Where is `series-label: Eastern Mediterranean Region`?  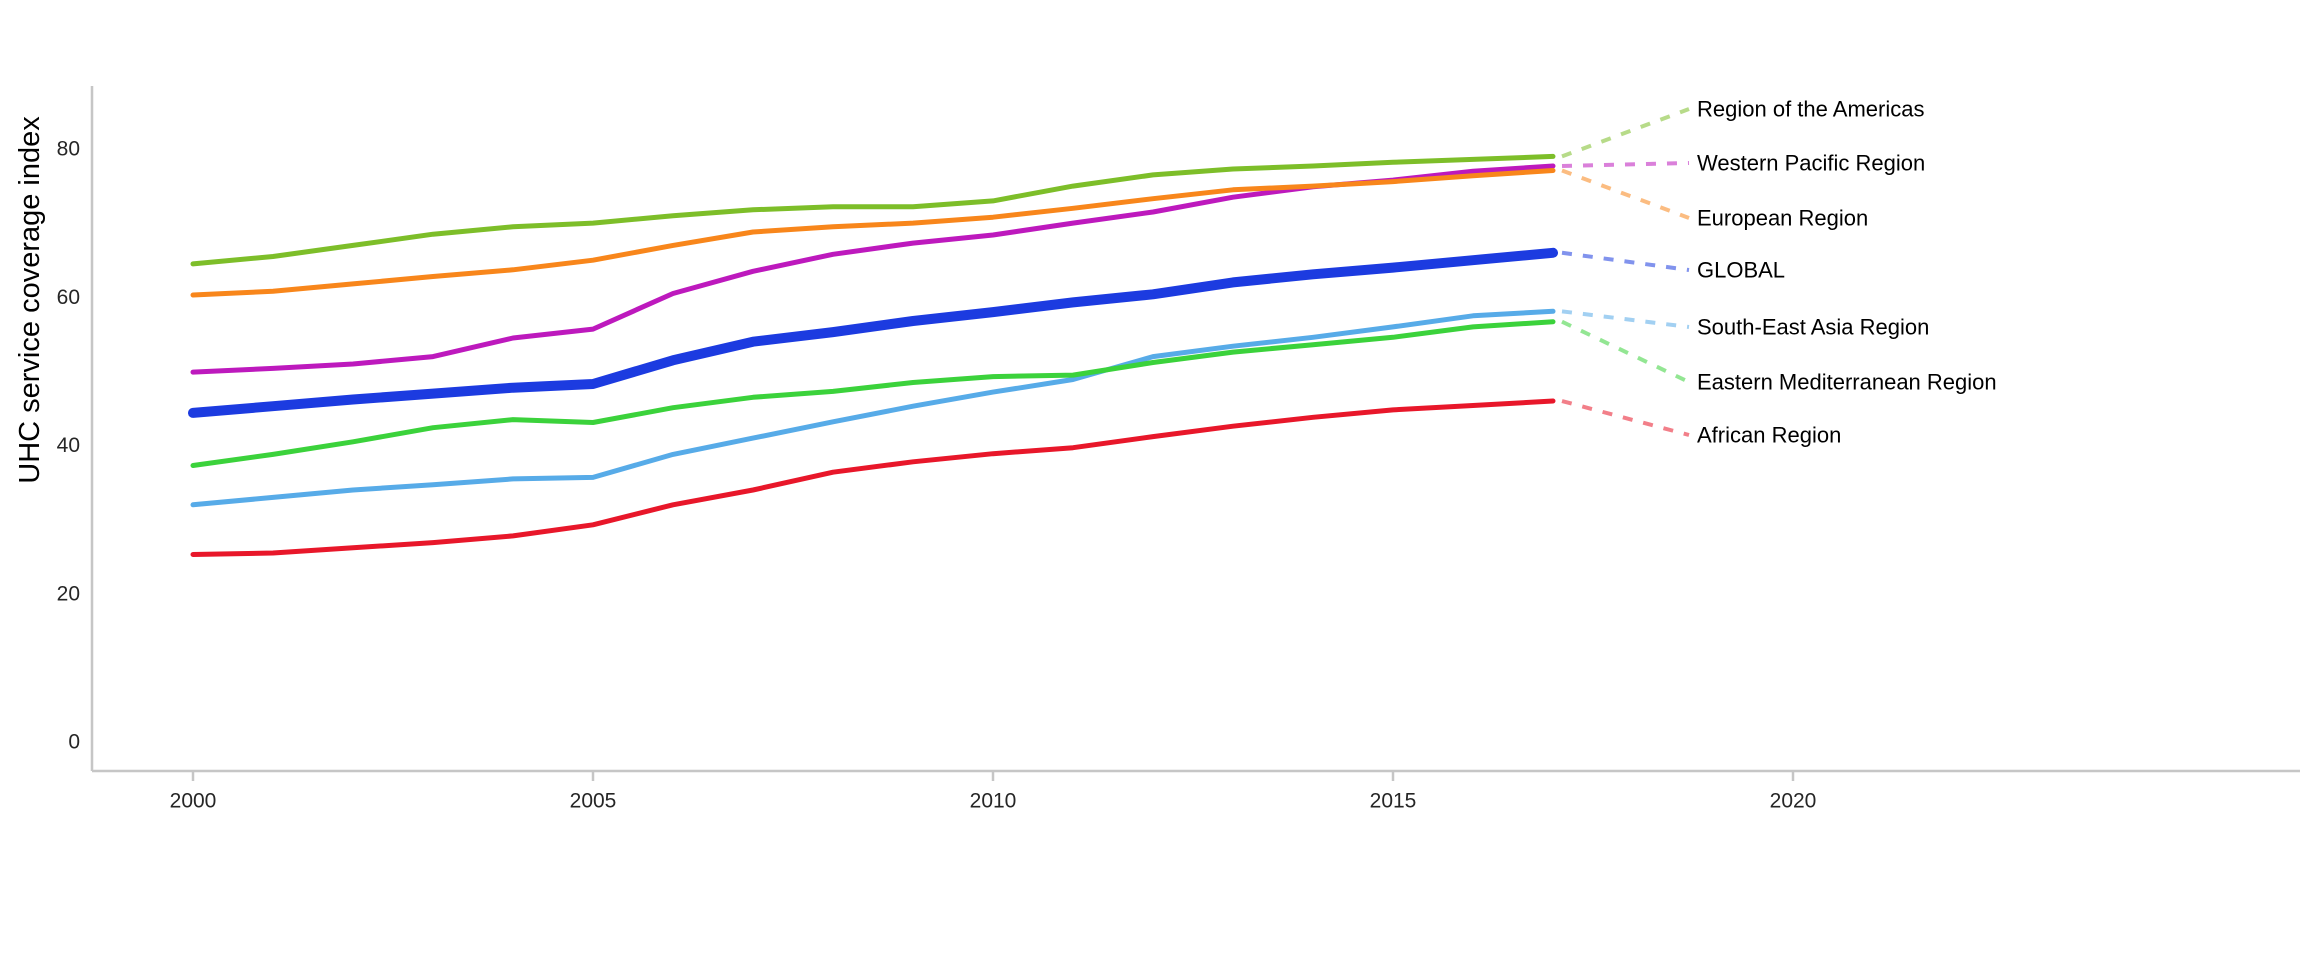 series-label: Eastern Mediterranean Region is located at coordinates (1847, 382).